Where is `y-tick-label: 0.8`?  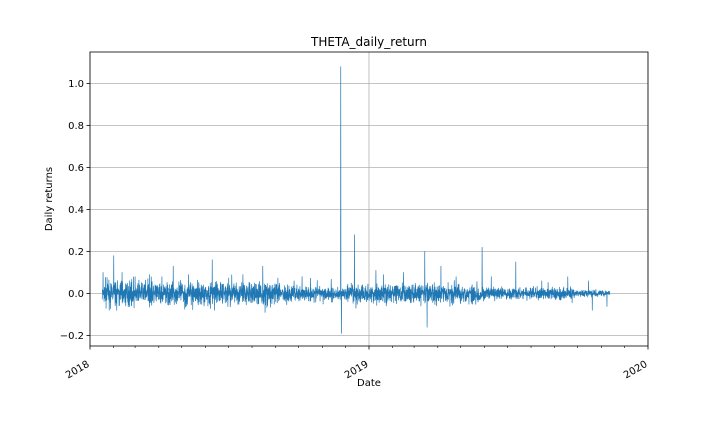 y-tick-label: 0.8 is located at coordinates (76, 126).